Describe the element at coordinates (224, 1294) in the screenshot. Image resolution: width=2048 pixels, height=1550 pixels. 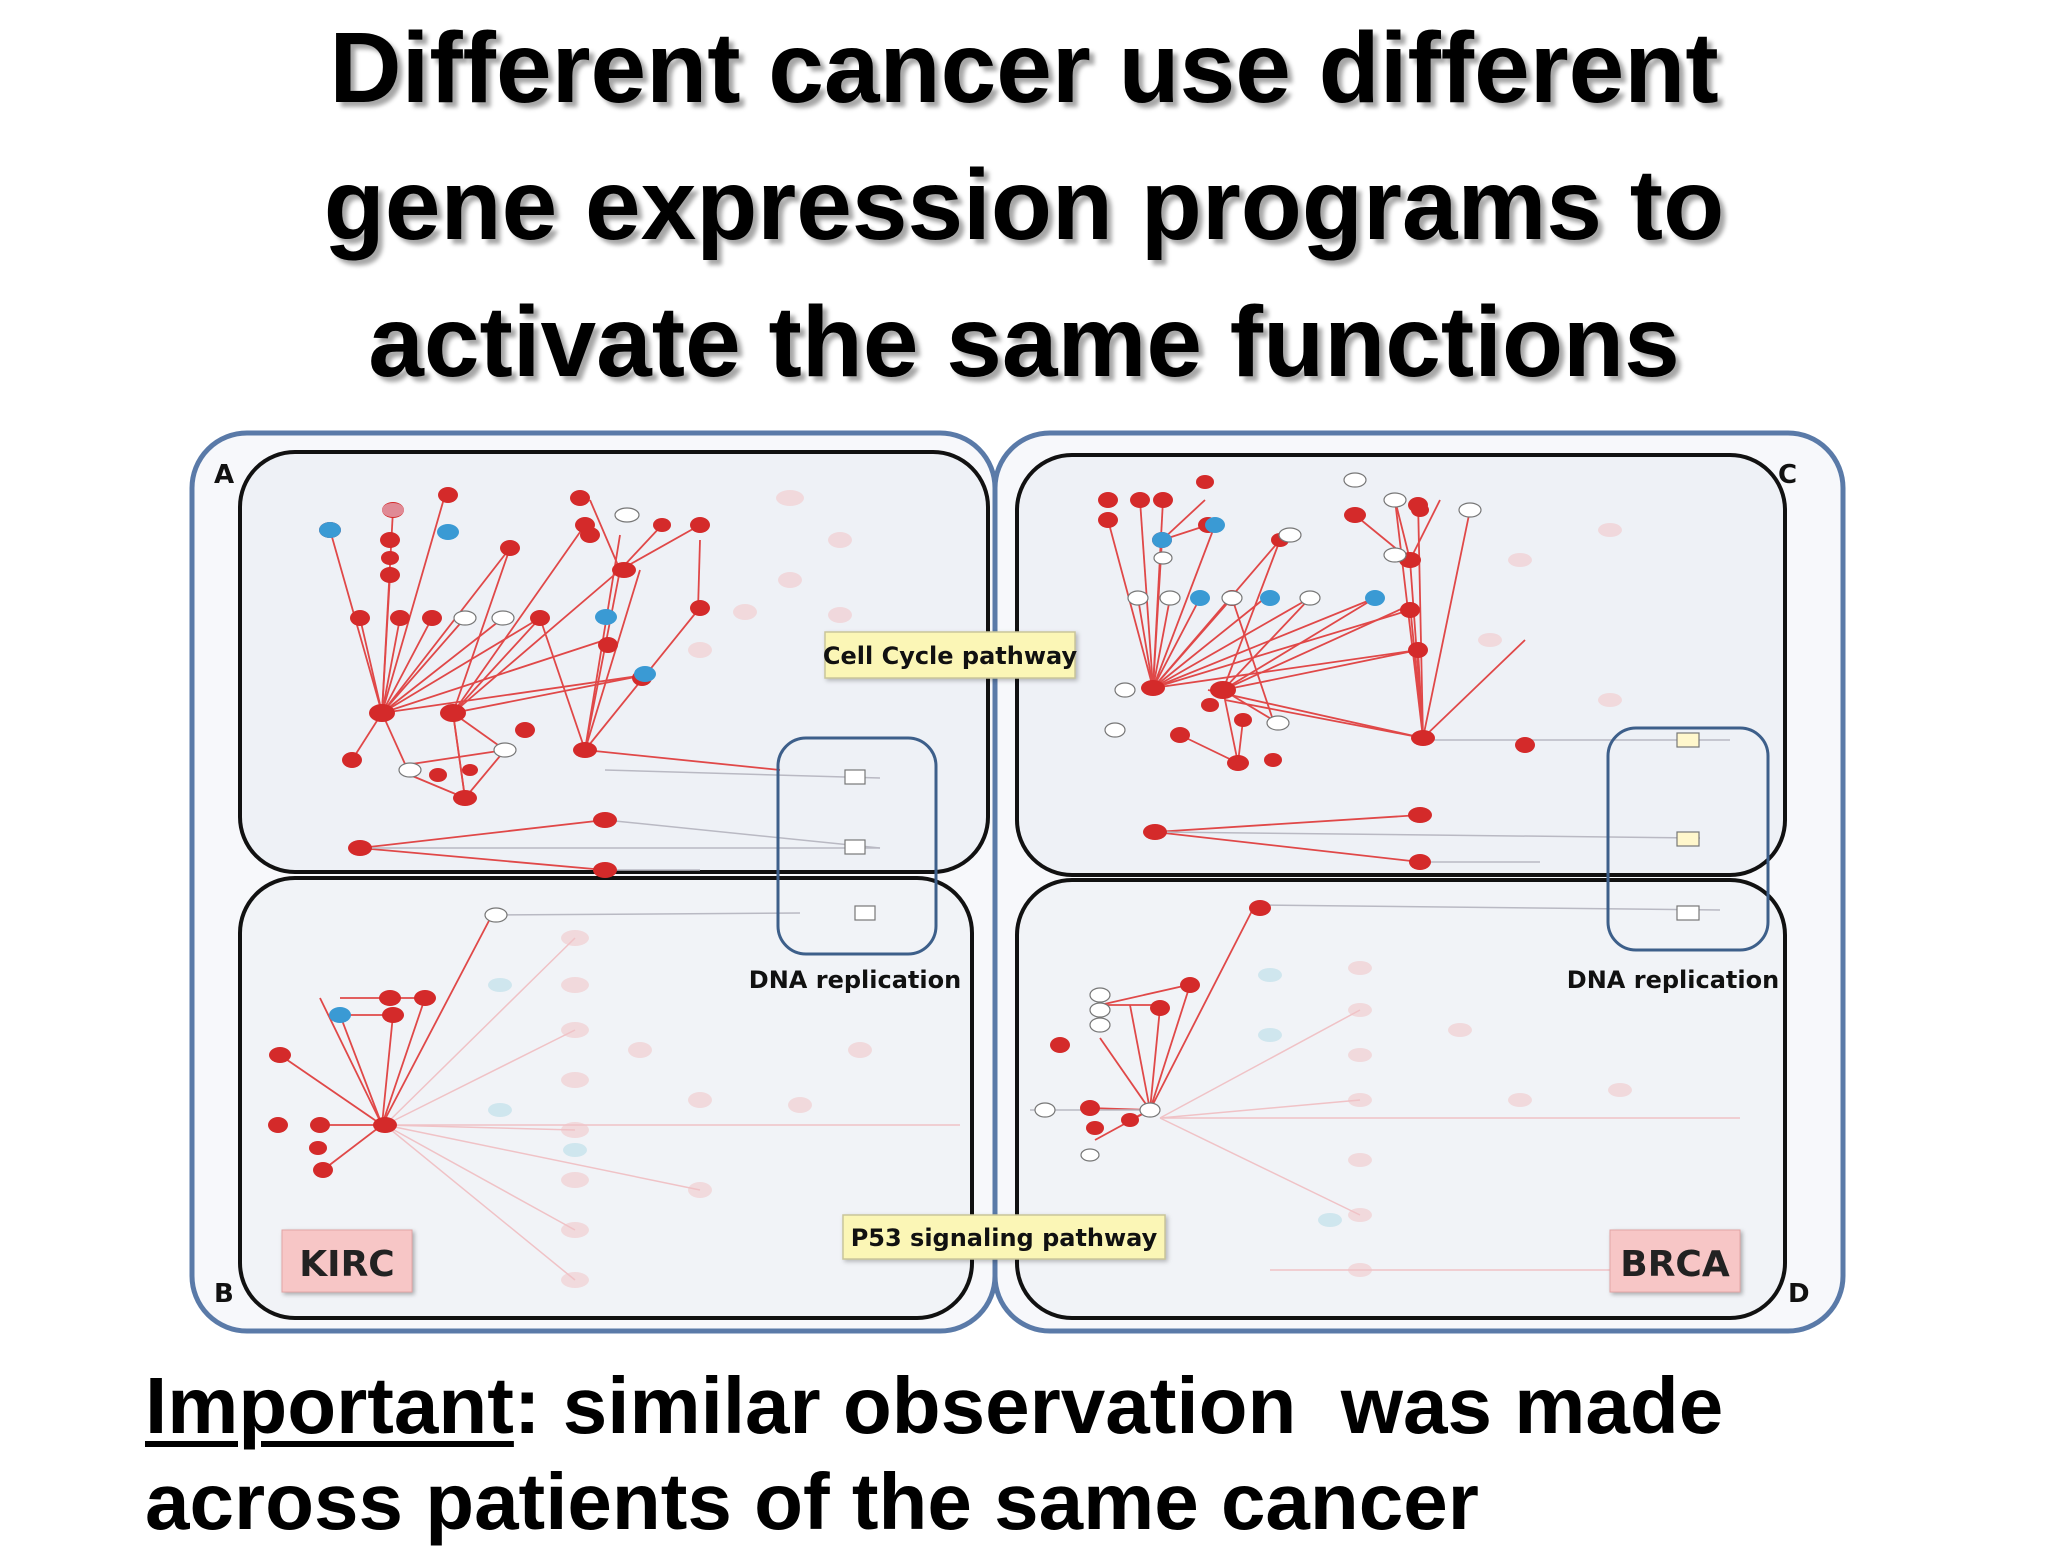
I see `panel-letter-b: B` at that location.